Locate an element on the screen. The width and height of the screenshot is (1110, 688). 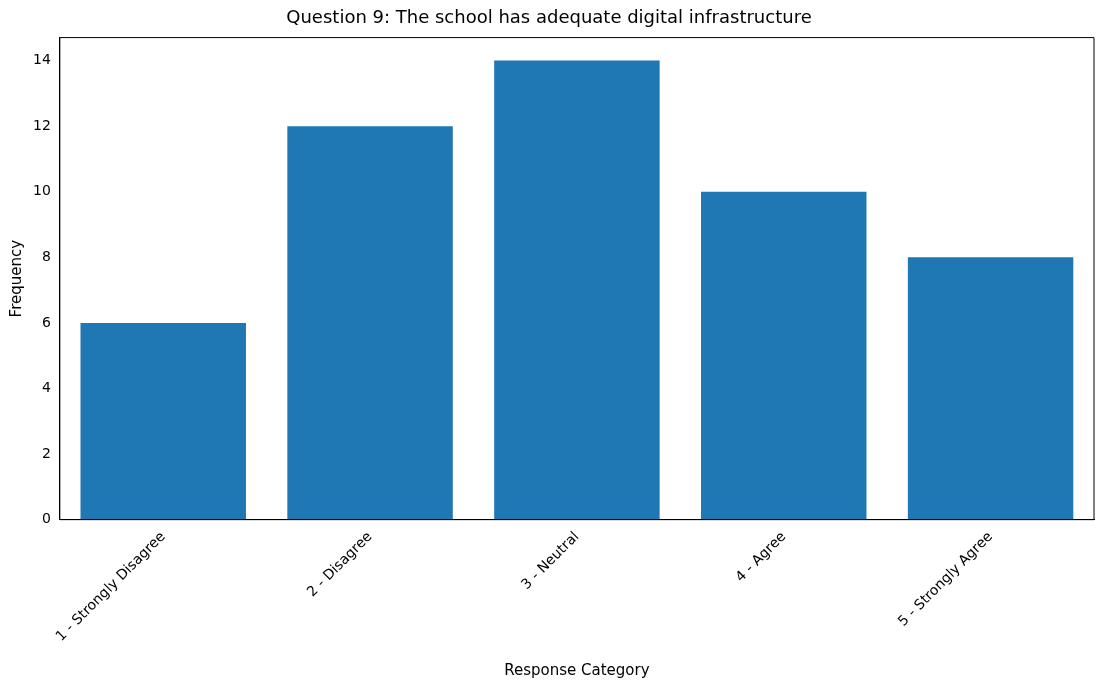
x-axis-title: Response Category is located at coordinates (577, 669).